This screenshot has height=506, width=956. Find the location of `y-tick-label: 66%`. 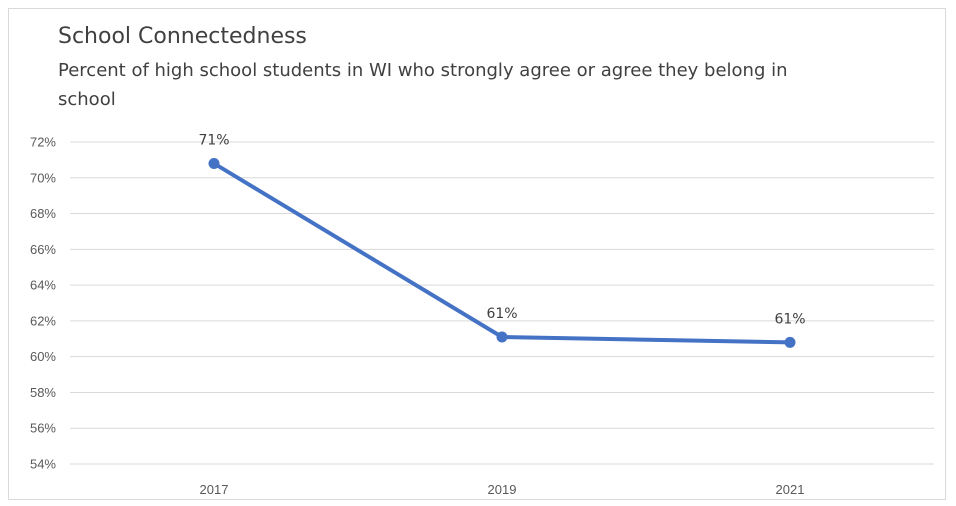

y-tick-label: 66% is located at coordinates (43, 249).